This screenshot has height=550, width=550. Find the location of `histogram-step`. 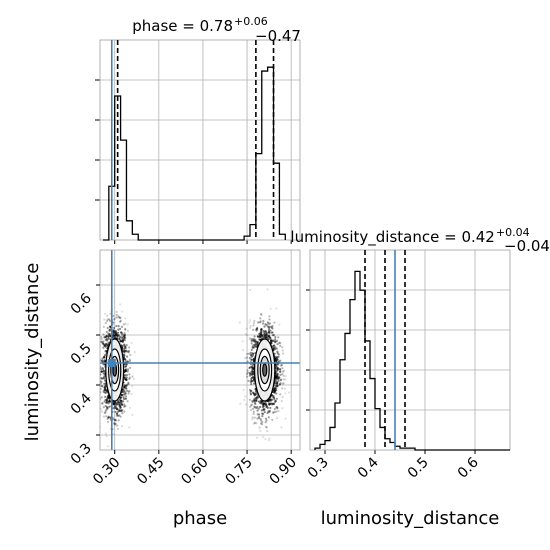

histogram-step is located at coordinates (194, 153).